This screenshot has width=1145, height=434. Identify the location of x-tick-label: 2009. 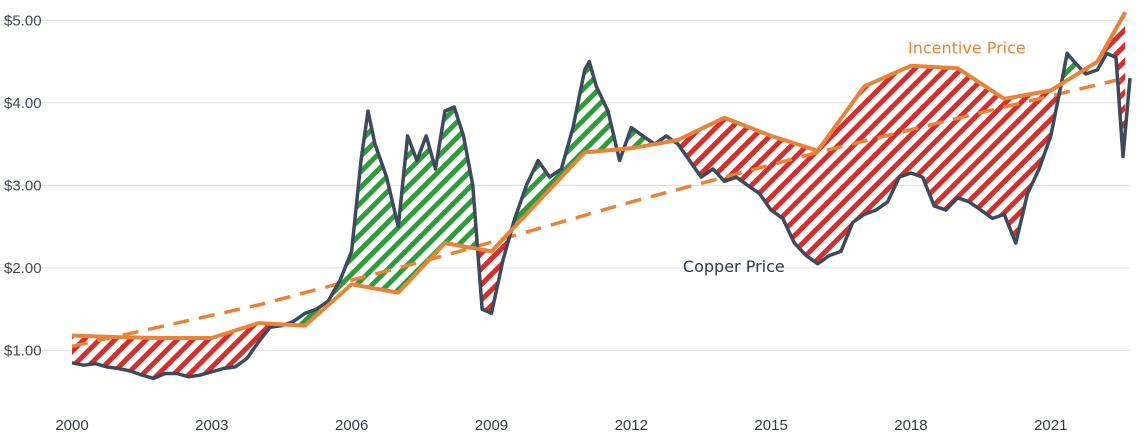
(491, 425).